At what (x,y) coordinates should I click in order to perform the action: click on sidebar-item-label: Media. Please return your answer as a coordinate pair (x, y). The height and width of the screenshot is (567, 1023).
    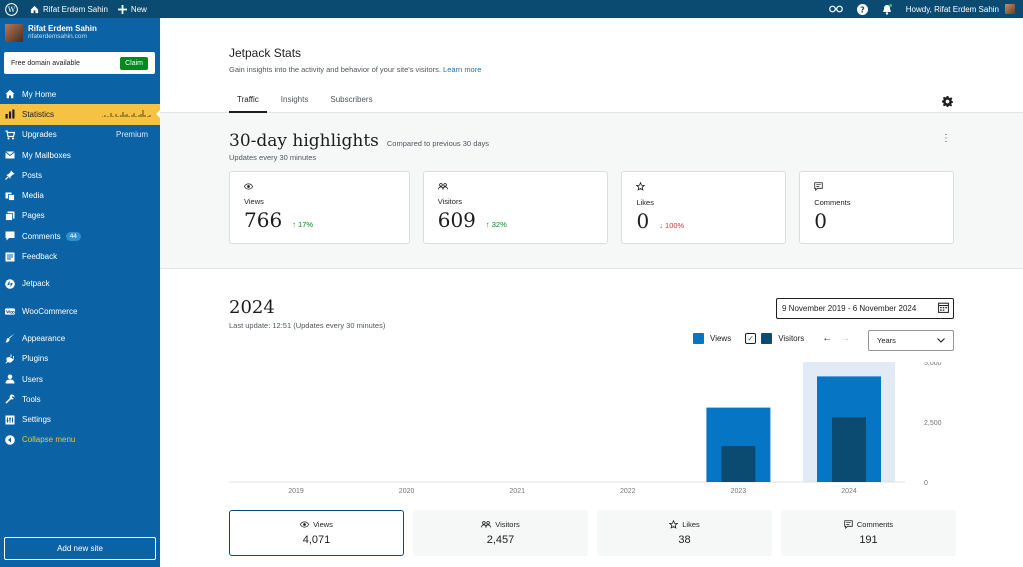
    Looking at the image, I should click on (33, 196).